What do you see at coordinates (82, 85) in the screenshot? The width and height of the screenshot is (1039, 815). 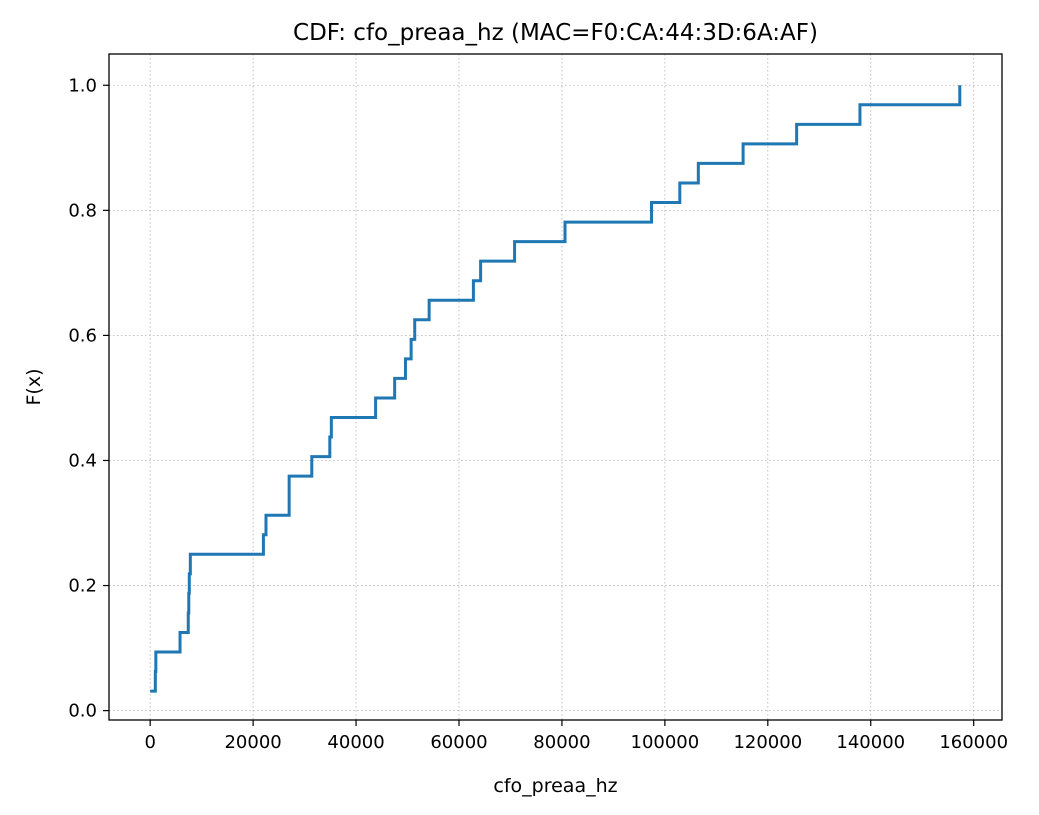 I see `y-tick-label: 1.0` at bounding box center [82, 85].